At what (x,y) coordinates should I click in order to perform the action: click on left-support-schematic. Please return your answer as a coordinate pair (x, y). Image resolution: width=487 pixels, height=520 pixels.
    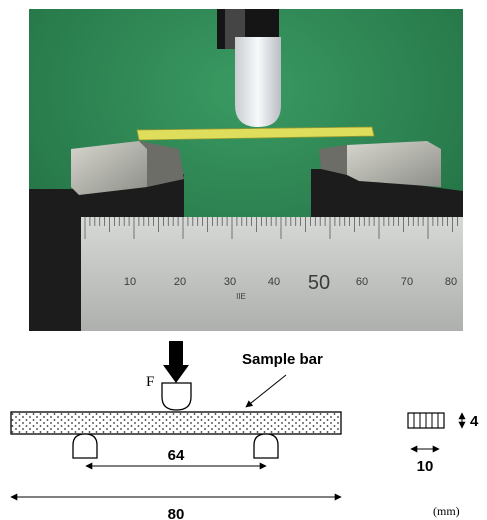
    Looking at the image, I should click on (85, 446).